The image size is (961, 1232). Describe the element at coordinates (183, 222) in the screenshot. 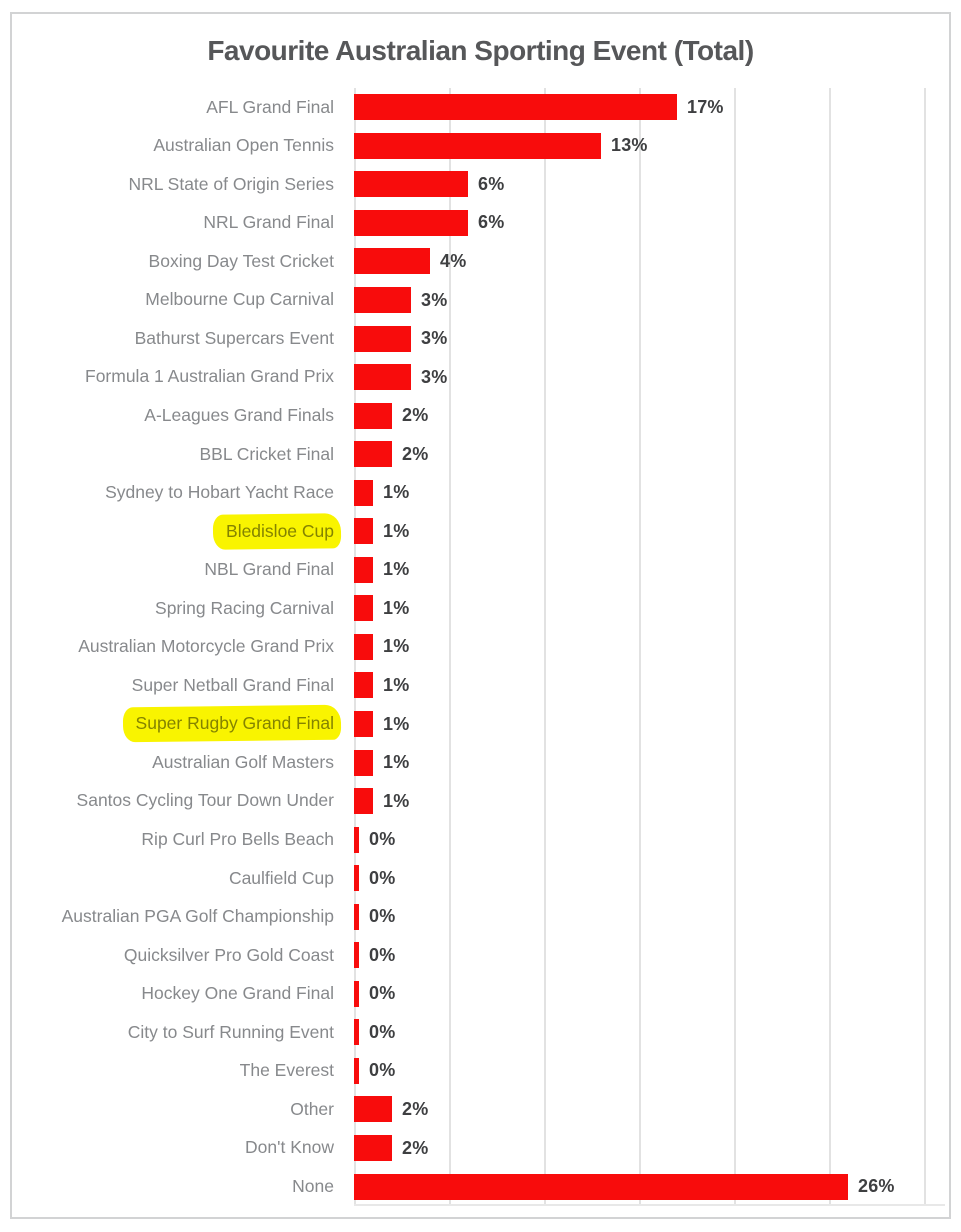

I see `category-label: NRL Grand Final` at that location.